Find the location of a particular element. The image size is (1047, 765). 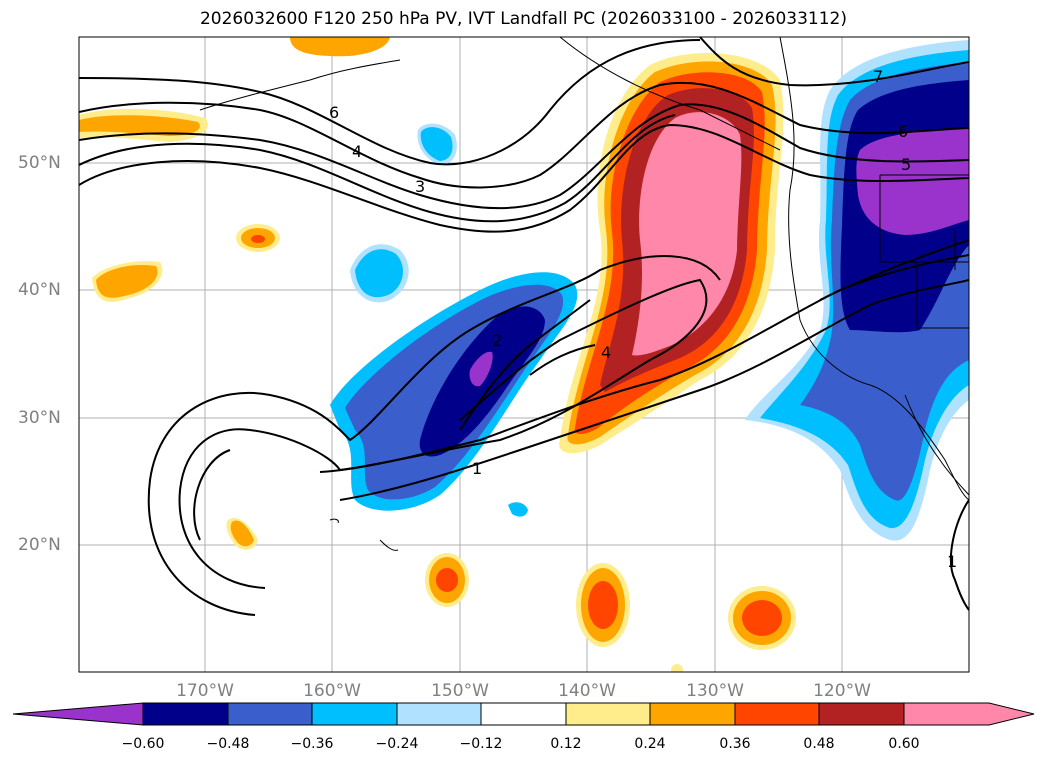

lat-label: 30°N is located at coordinates (39, 418).